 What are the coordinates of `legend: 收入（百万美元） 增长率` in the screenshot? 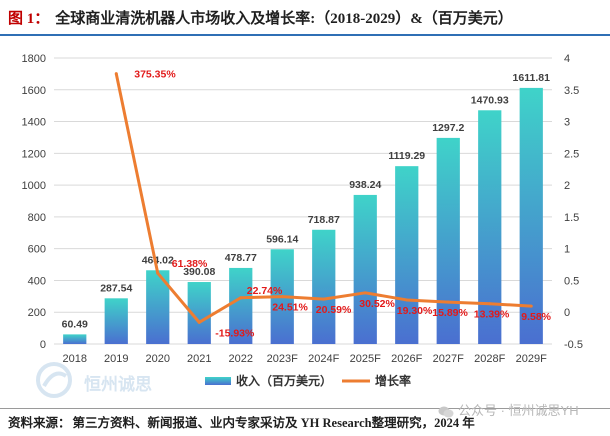 It's located at (308, 380).